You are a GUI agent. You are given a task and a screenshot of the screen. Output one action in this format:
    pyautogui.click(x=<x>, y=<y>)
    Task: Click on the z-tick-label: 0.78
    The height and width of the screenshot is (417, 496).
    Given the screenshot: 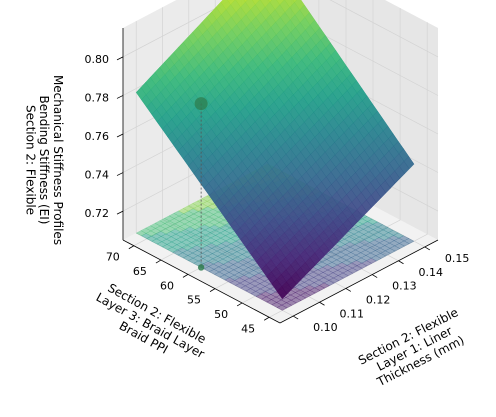 What is the action you would take?
    pyautogui.click(x=97, y=97)
    